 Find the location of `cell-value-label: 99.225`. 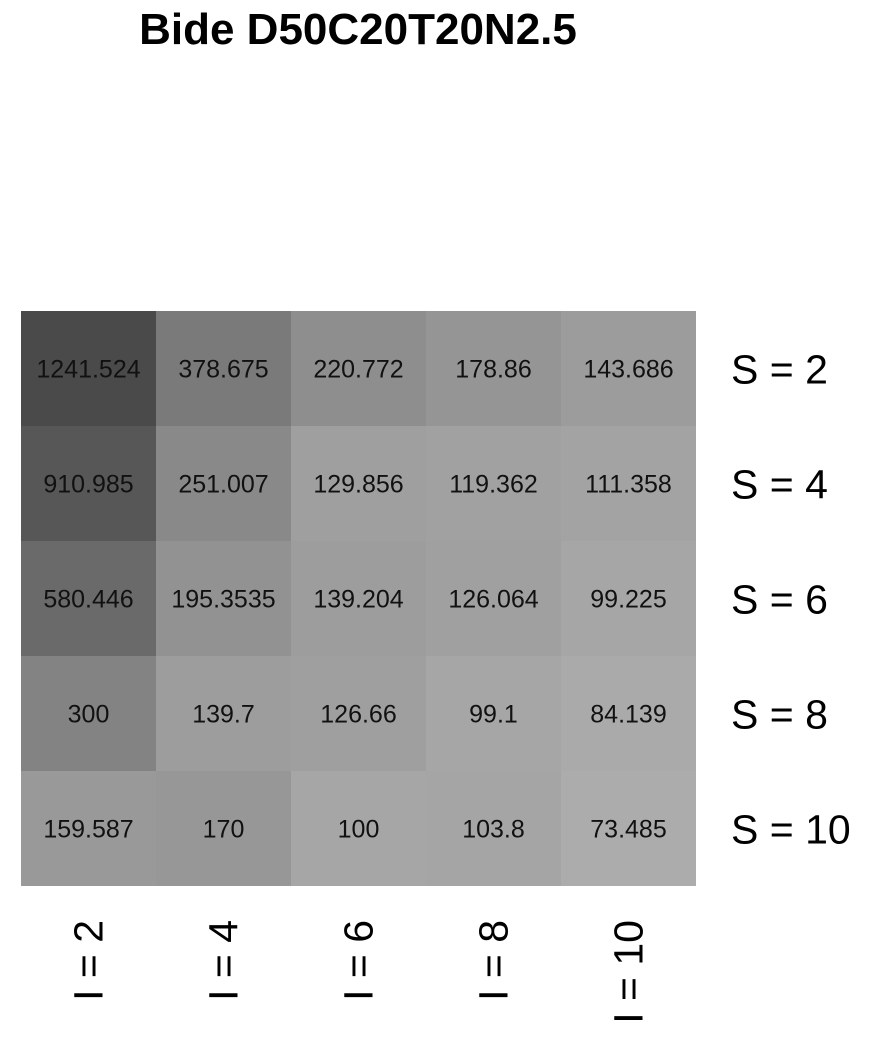

cell-value-label: 99.225 is located at coordinates (628, 600).